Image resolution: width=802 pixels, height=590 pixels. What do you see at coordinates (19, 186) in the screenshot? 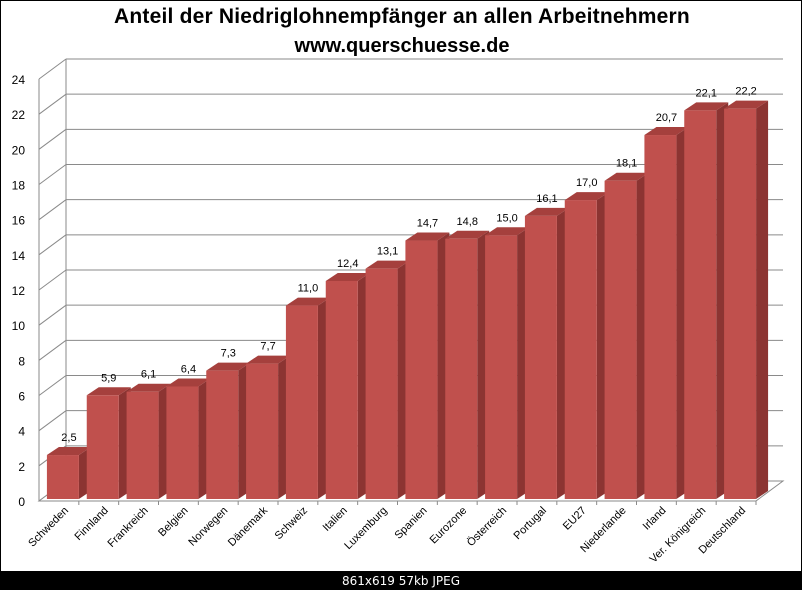
I see `y-tick-label: 18` at bounding box center [19, 186].